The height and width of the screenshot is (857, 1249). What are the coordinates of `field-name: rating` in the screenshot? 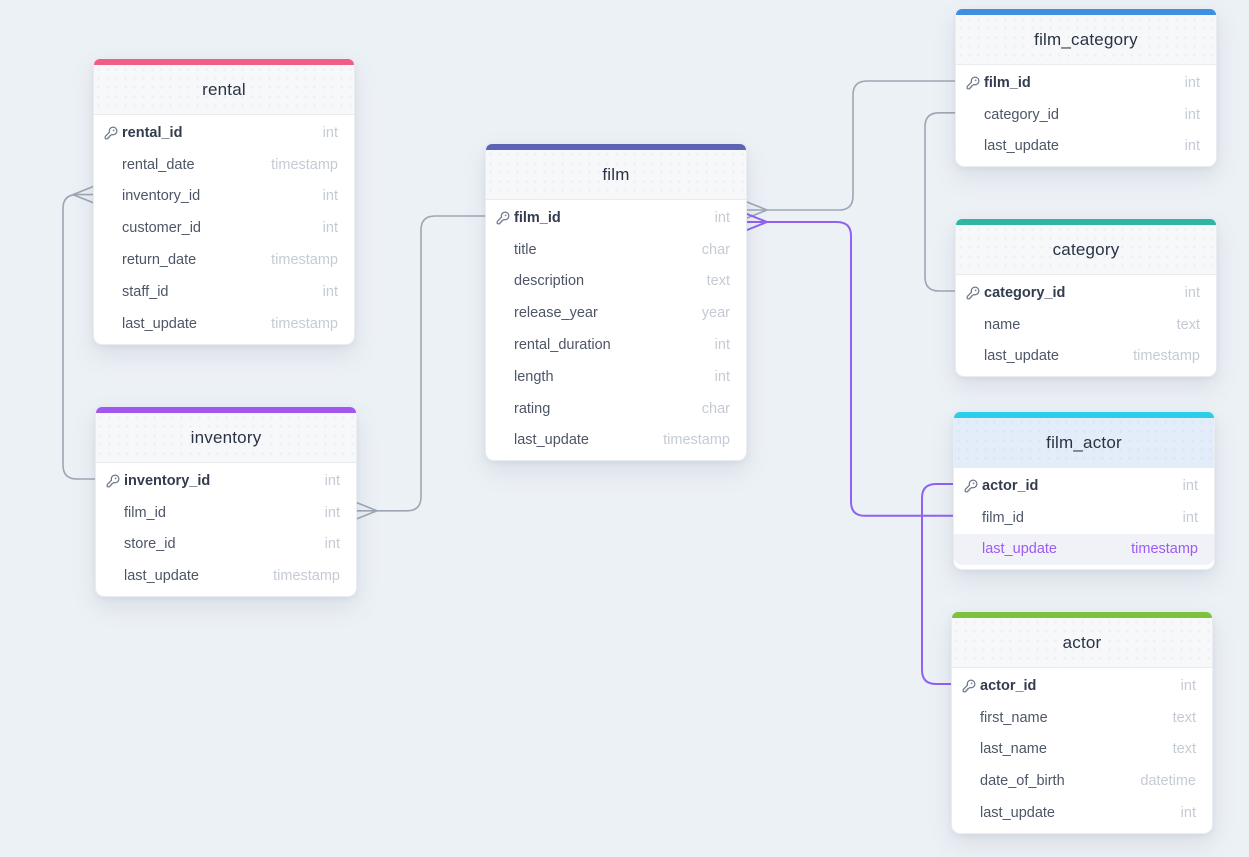 It's located at (532, 408).